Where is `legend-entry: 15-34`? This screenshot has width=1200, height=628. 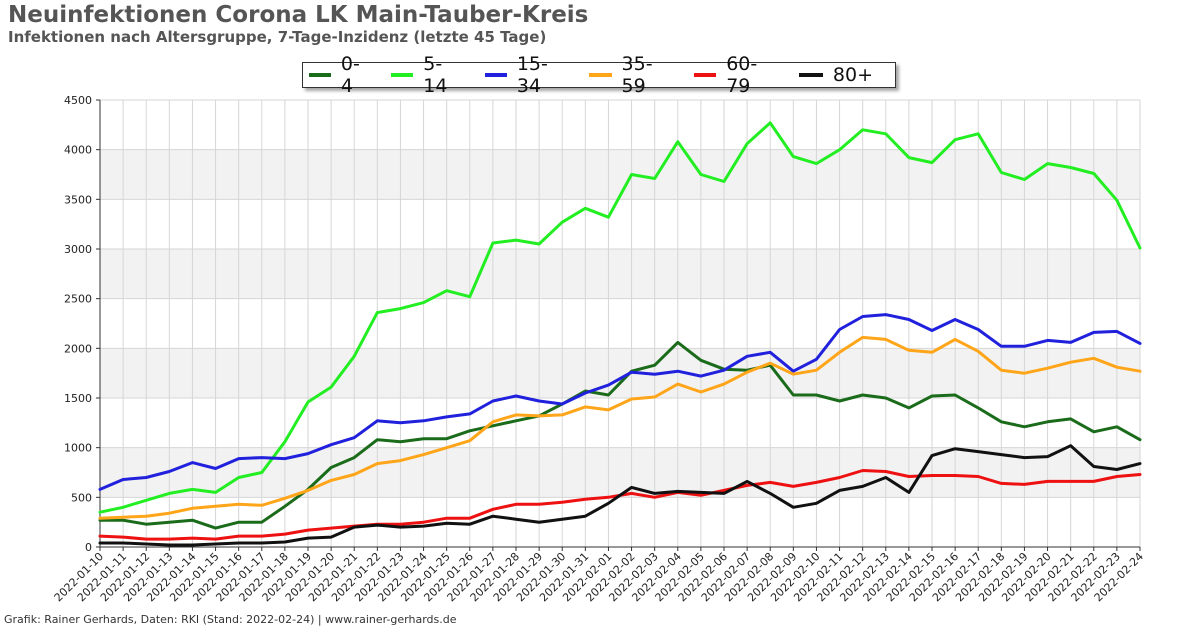
legend-entry: 15-34 is located at coordinates (526, 75).